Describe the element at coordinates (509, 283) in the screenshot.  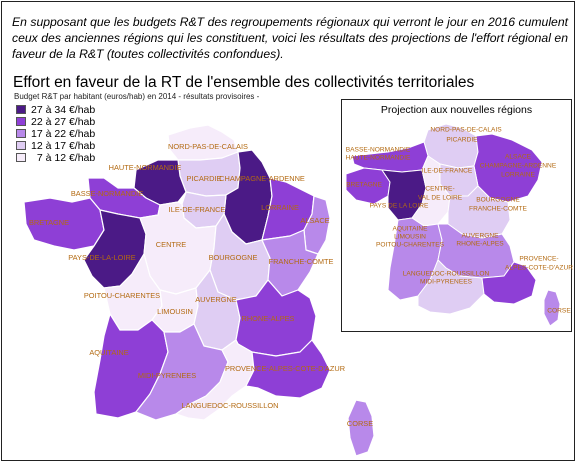
I see `inset-region-paca` at that location.